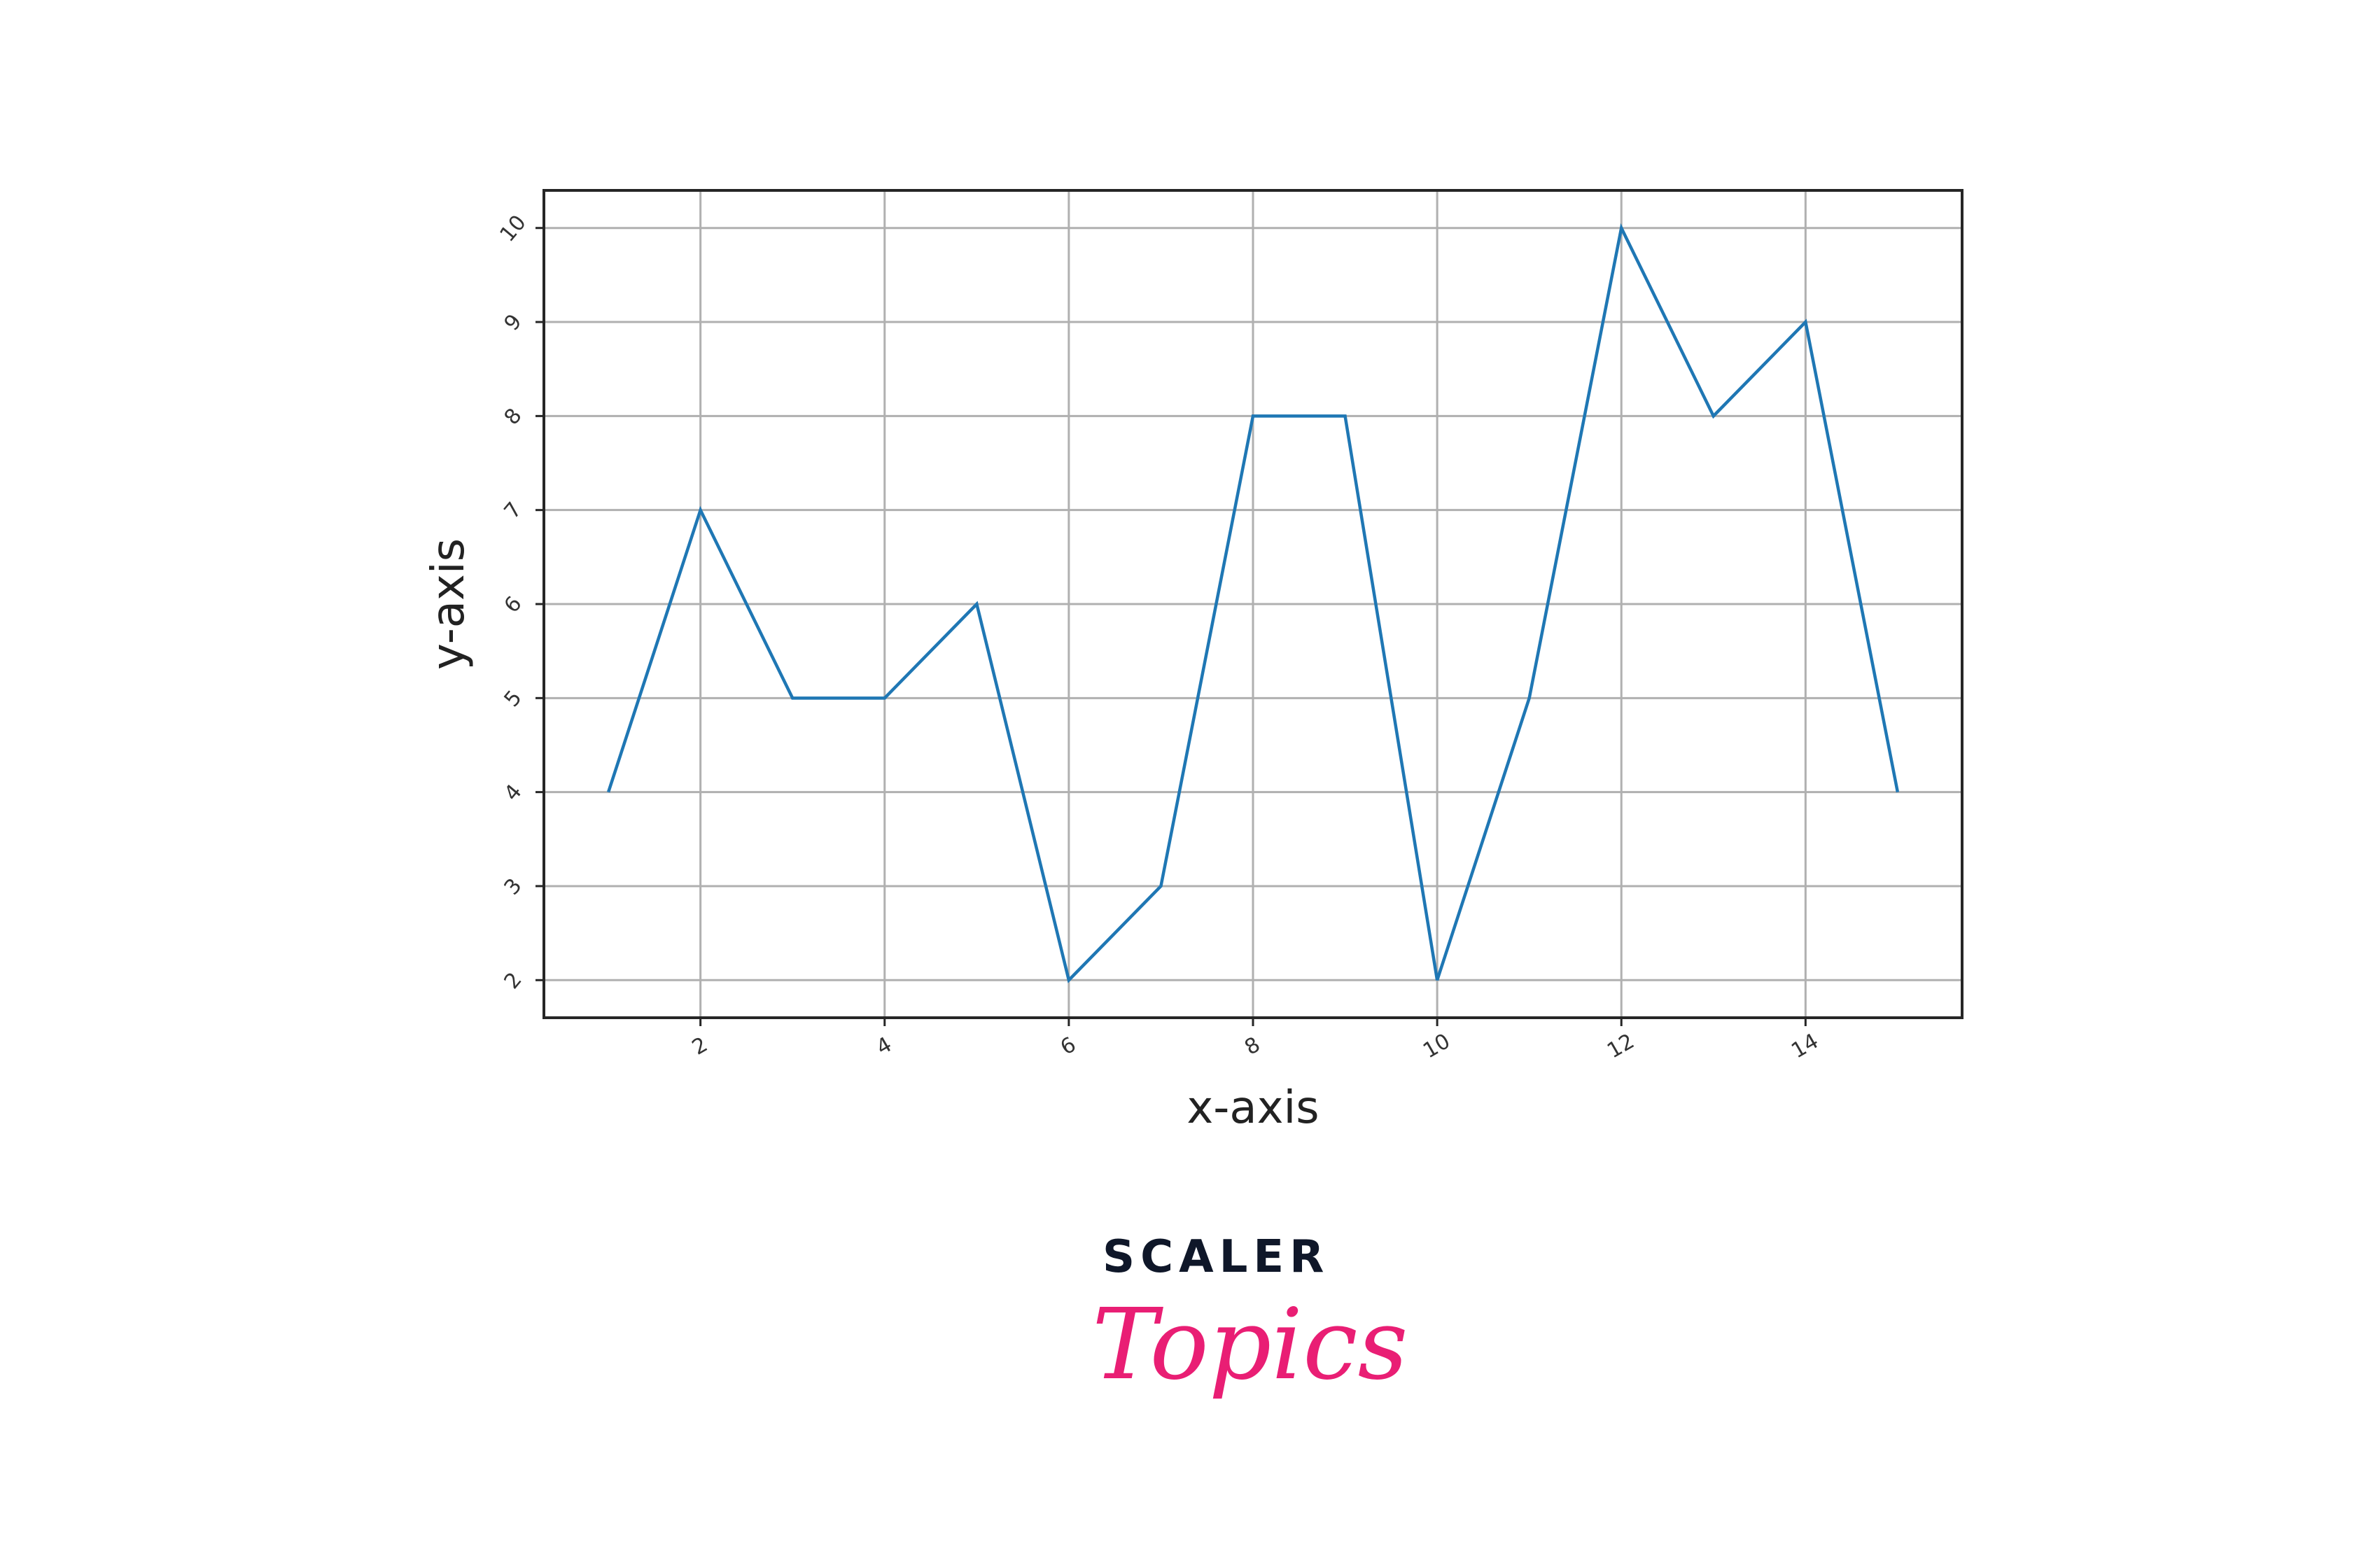 The height and width of the screenshot is (1542, 2380). I want to click on y-tick-label: 2, so click(513, 981).